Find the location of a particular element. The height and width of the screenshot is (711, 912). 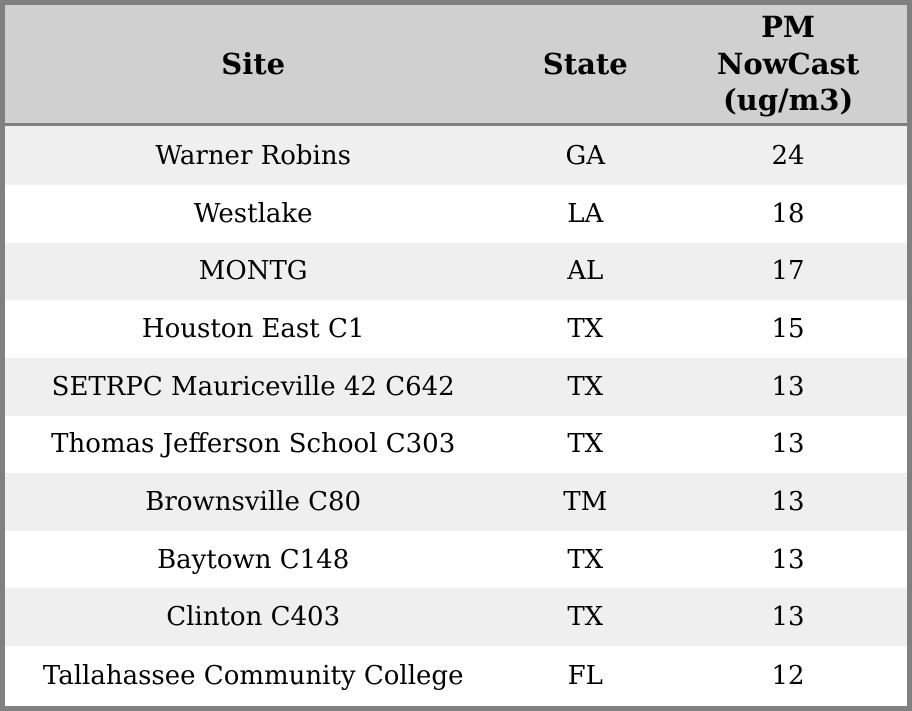

cell-site: Baytown C148 is located at coordinates (253, 559).